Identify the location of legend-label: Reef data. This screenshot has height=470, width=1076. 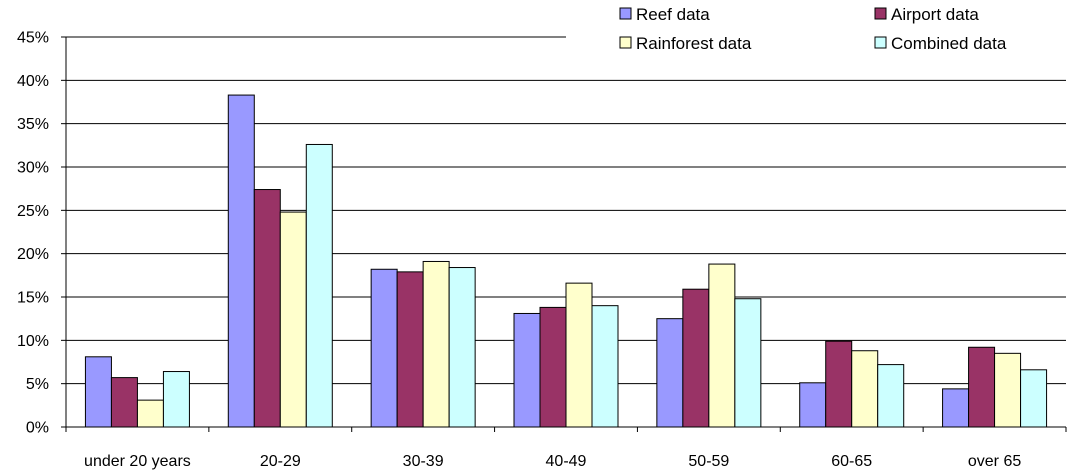
(673, 14).